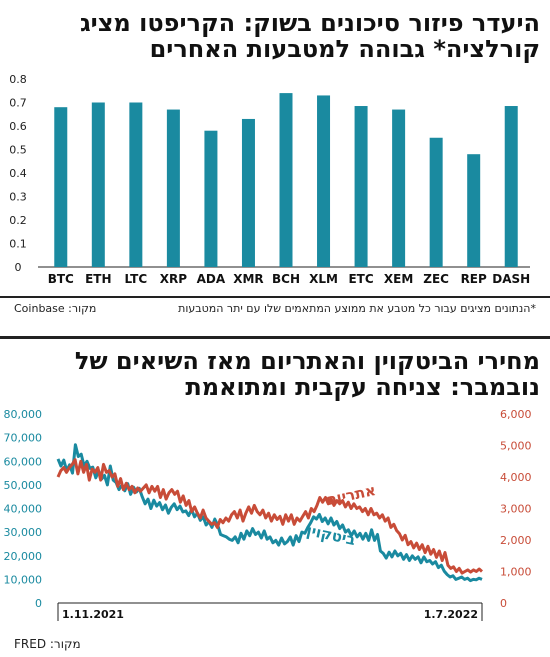 This screenshot has height=657, width=550. I want to click on line-right-tick-label: 1,000, so click(516, 572).